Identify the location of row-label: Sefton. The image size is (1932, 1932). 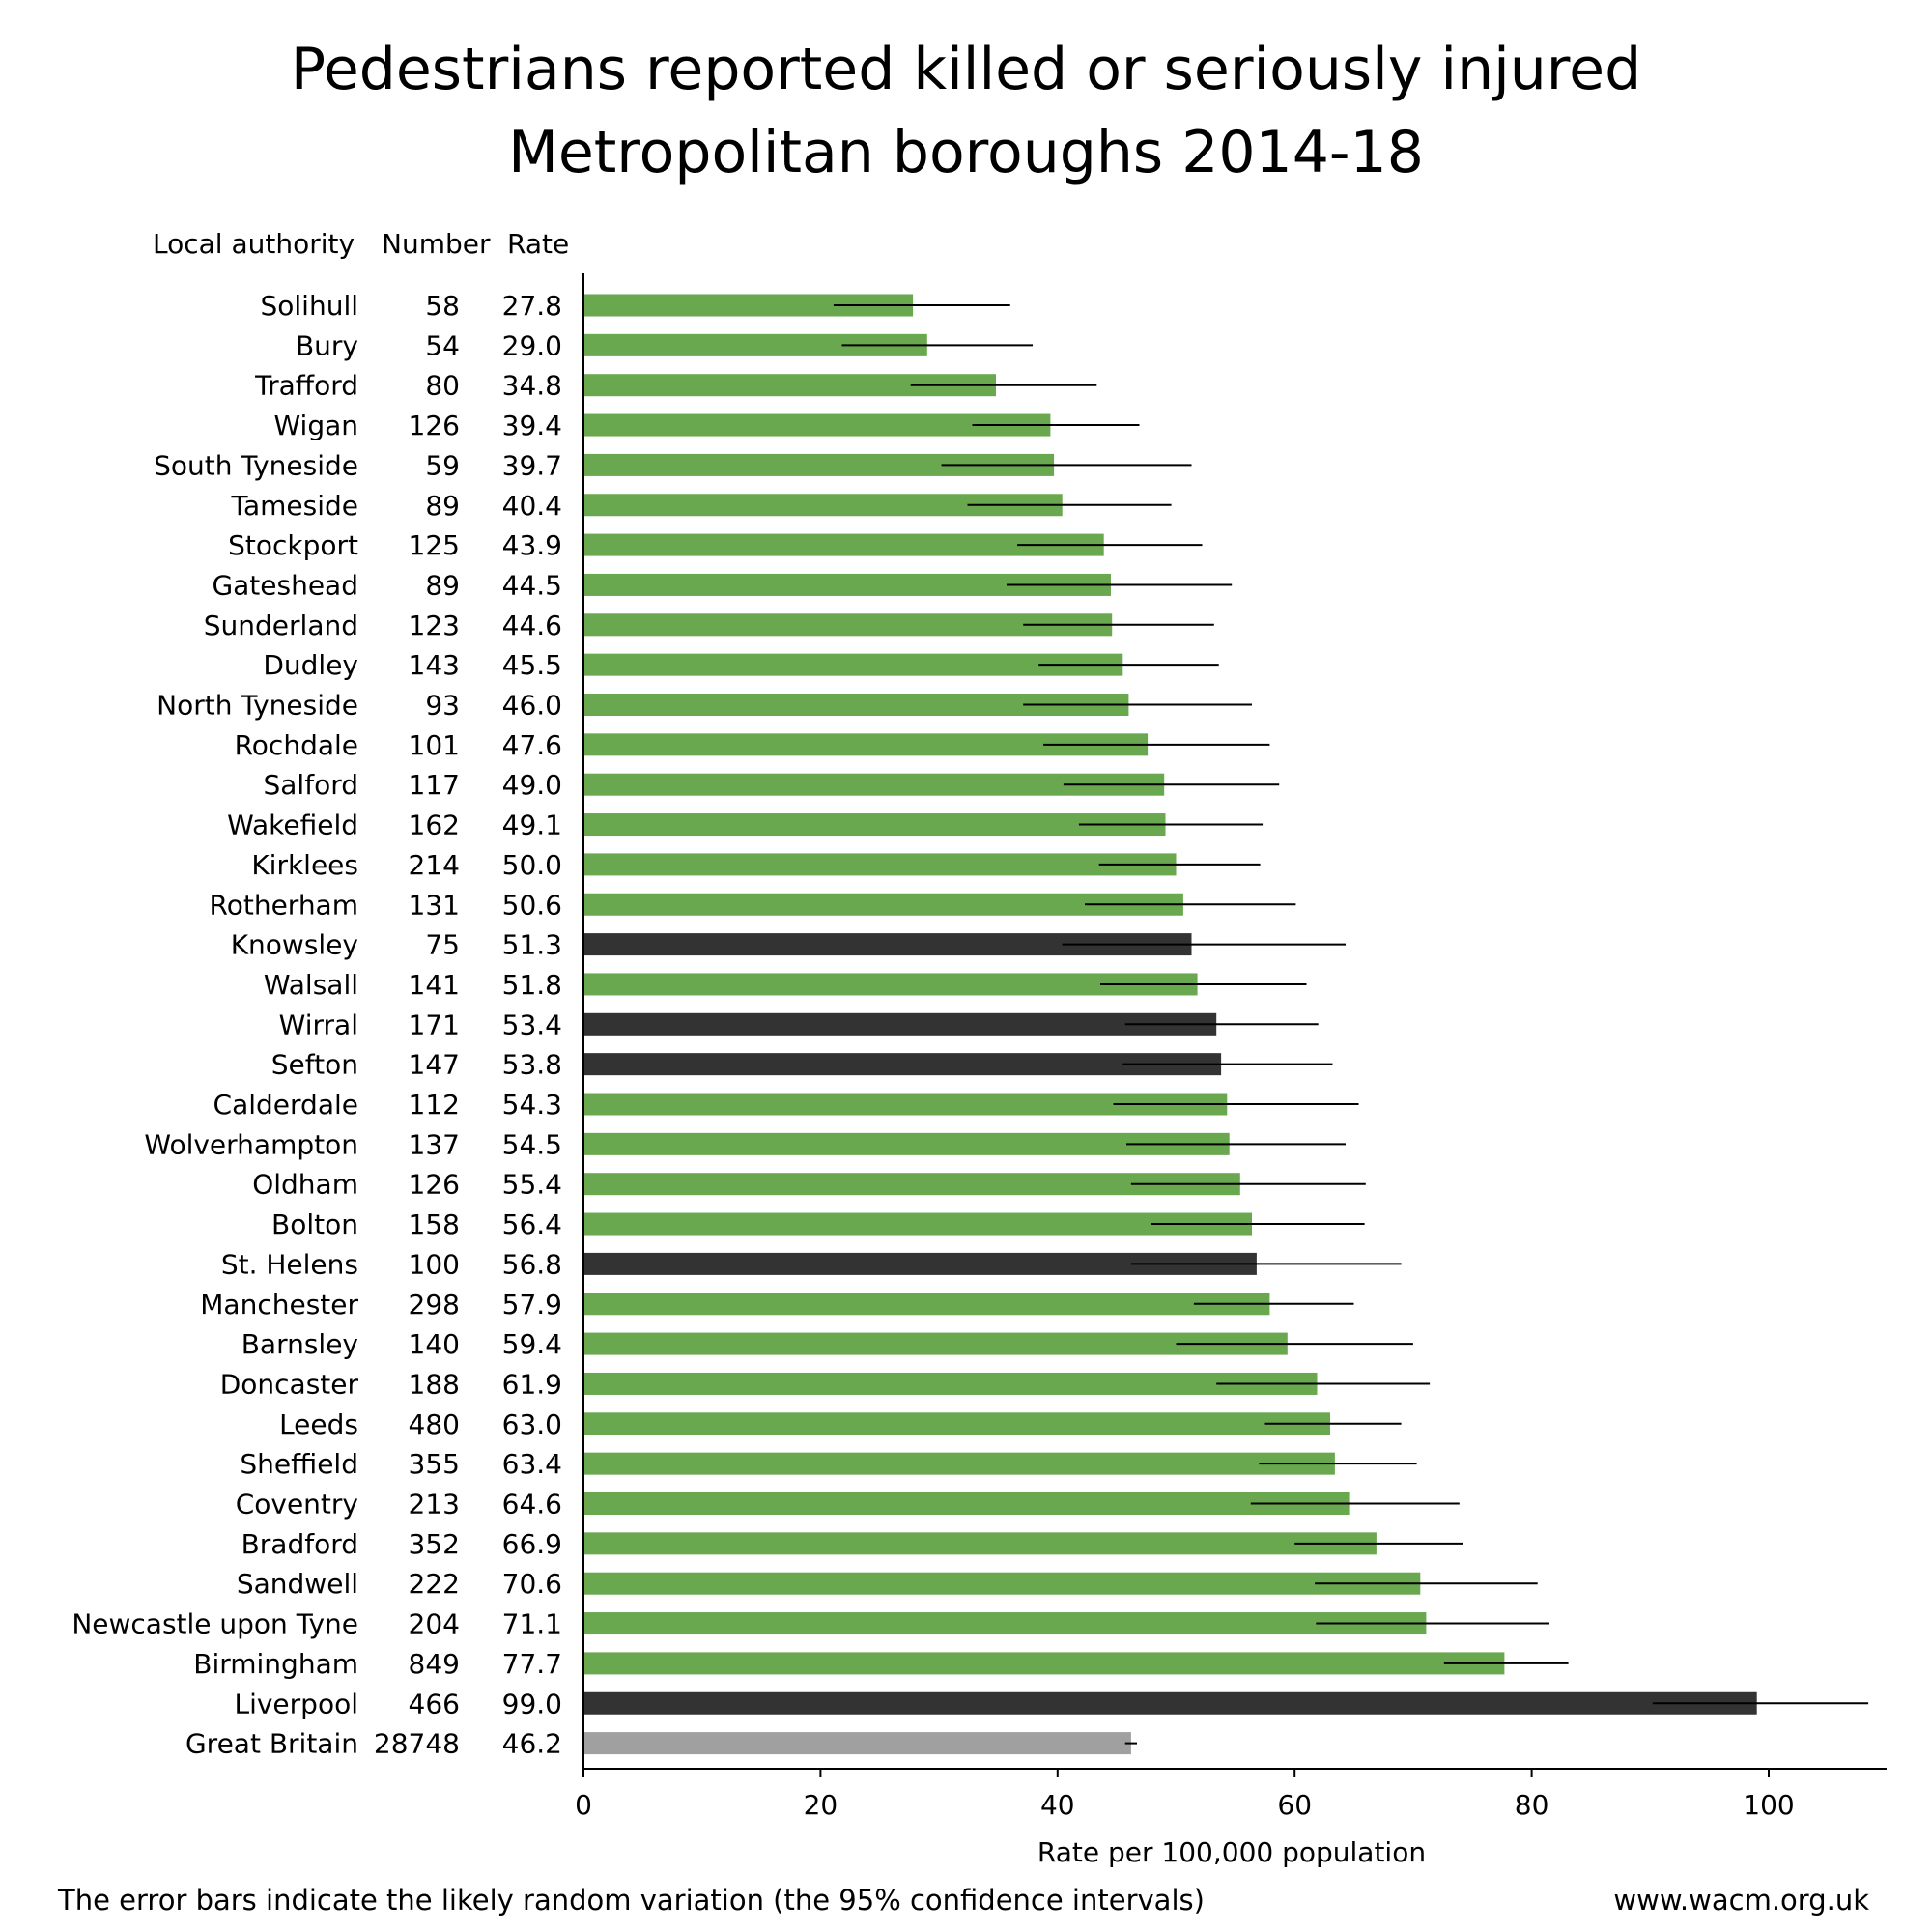
(314, 1065).